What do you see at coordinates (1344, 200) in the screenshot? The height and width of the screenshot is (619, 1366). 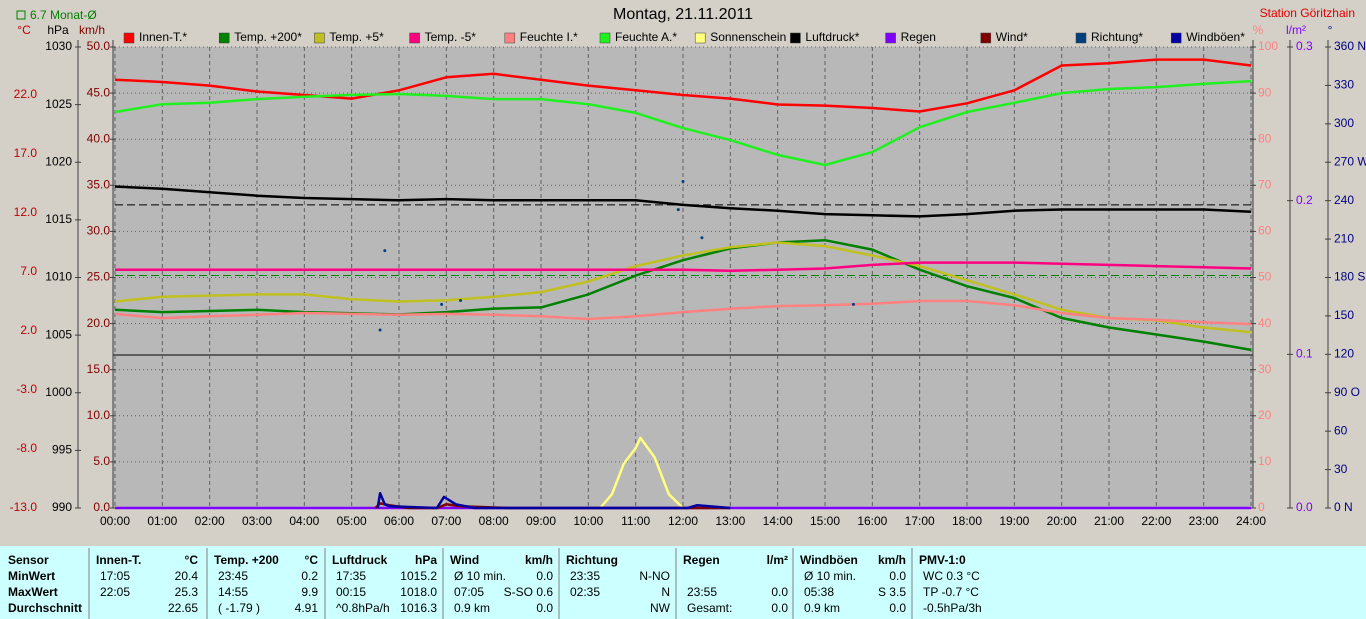 I see `y-tick-label: 240` at bounding box center [1344, 200].